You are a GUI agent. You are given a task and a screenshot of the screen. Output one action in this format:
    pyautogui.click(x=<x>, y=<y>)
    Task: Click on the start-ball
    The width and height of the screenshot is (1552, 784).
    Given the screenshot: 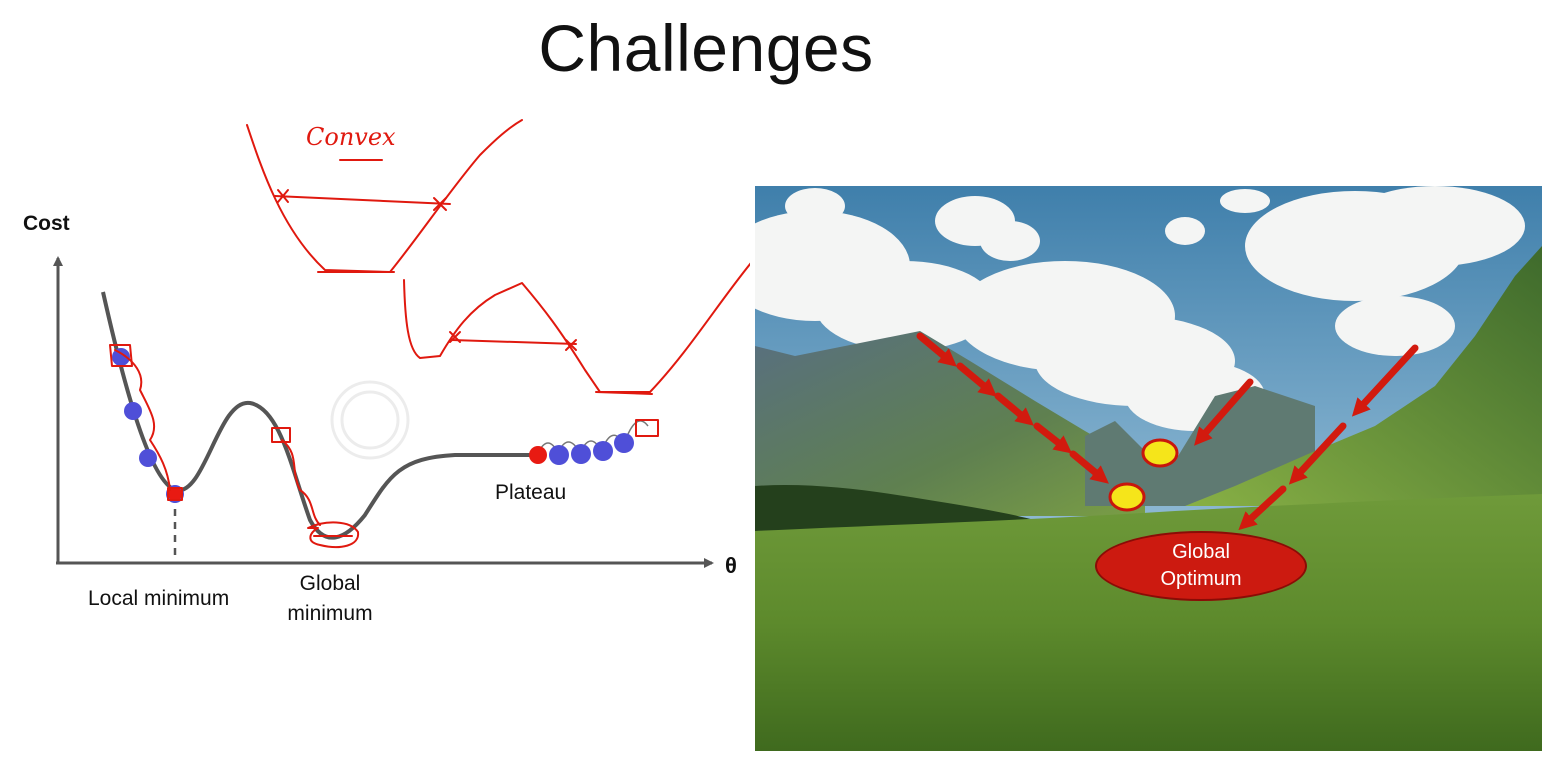 What is the action you would take?
    pyautogui.click(x=175, y=494)
    